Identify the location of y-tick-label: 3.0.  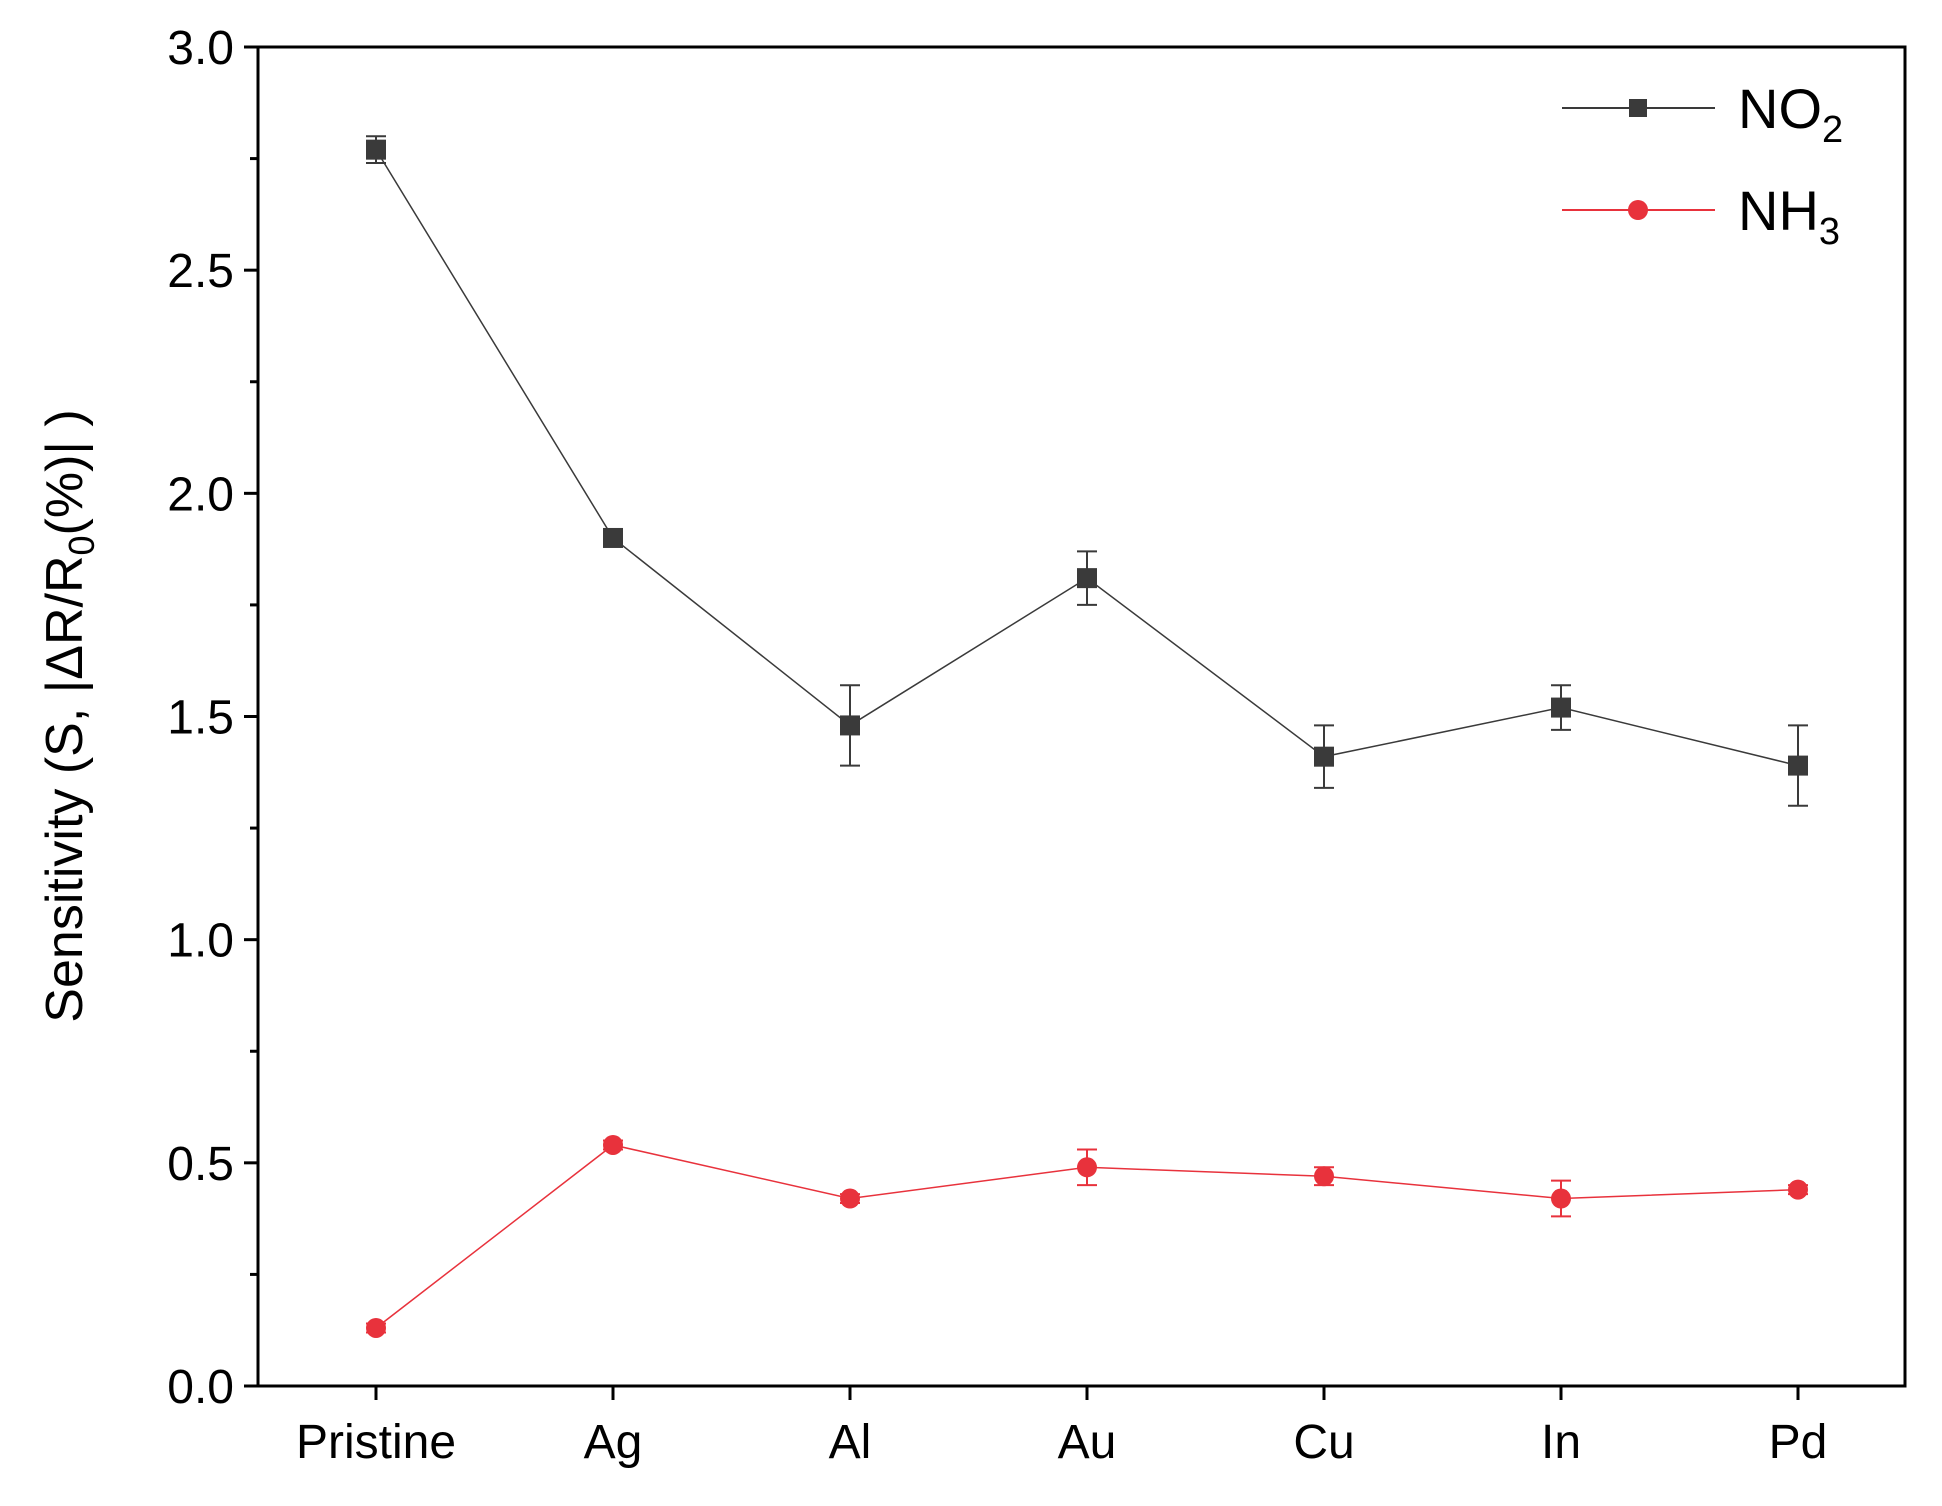
(200, 48).